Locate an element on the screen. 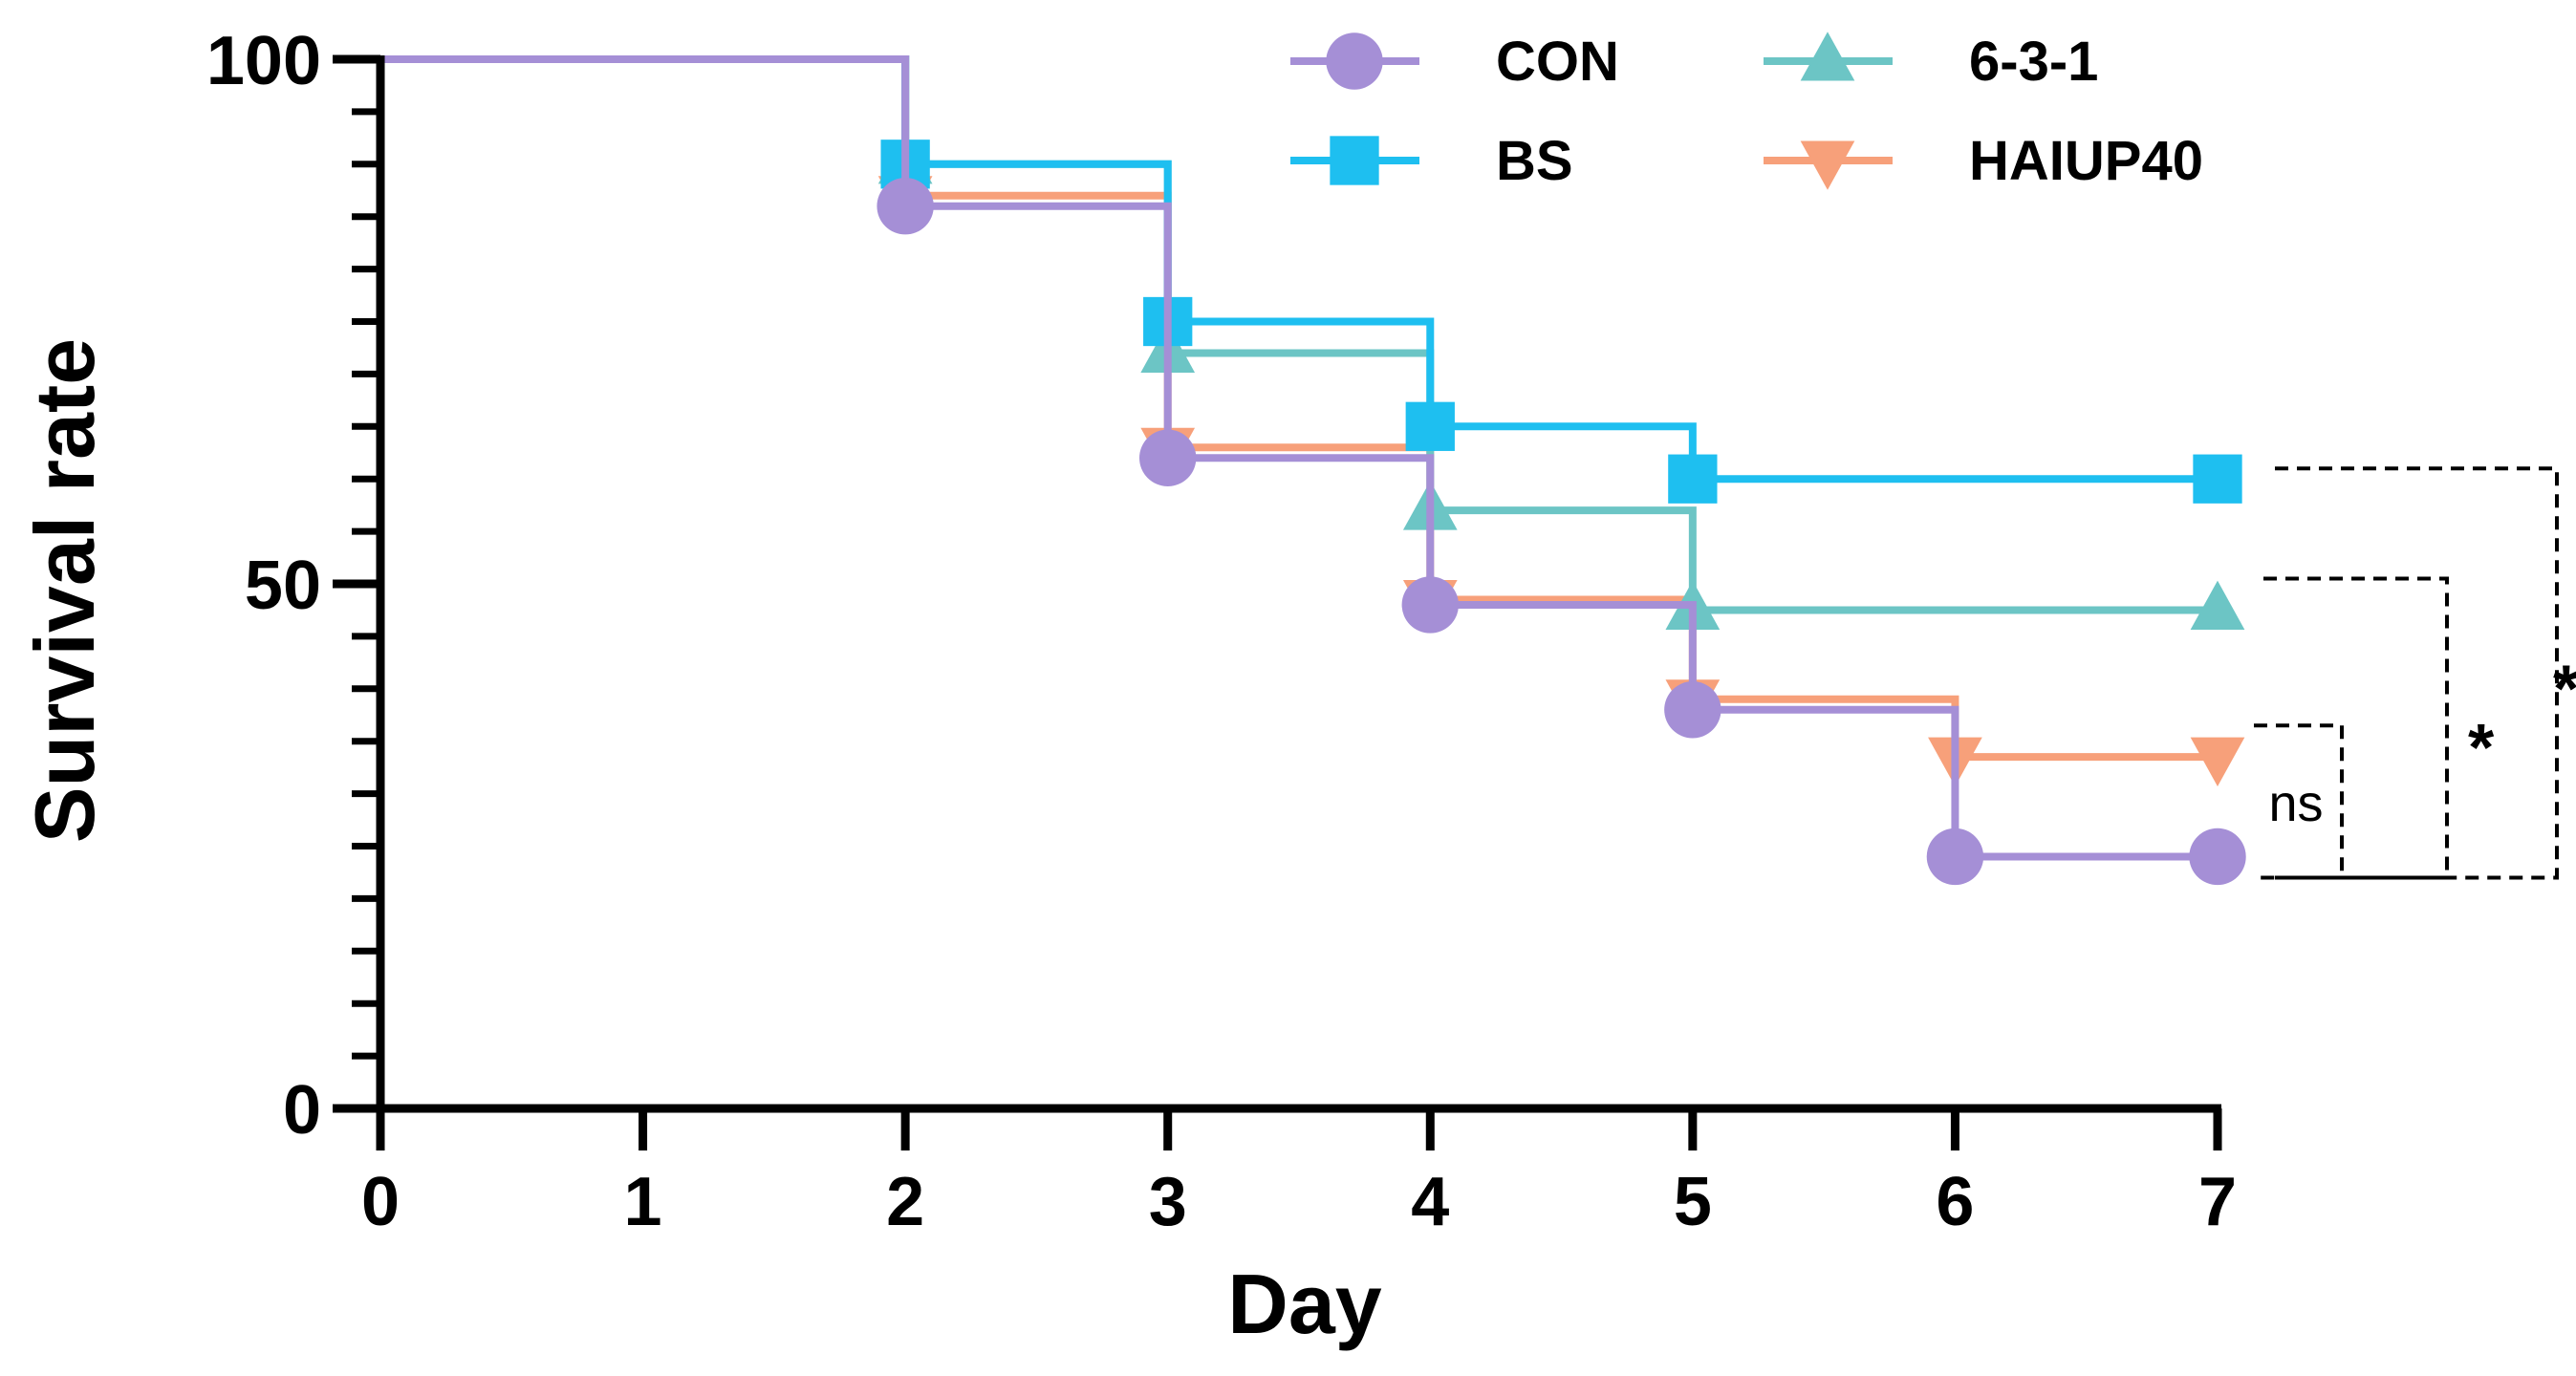 This screenshot has width=2576, height=1376. x-tick-label: 6 is located at coordinates (1955, 1202).